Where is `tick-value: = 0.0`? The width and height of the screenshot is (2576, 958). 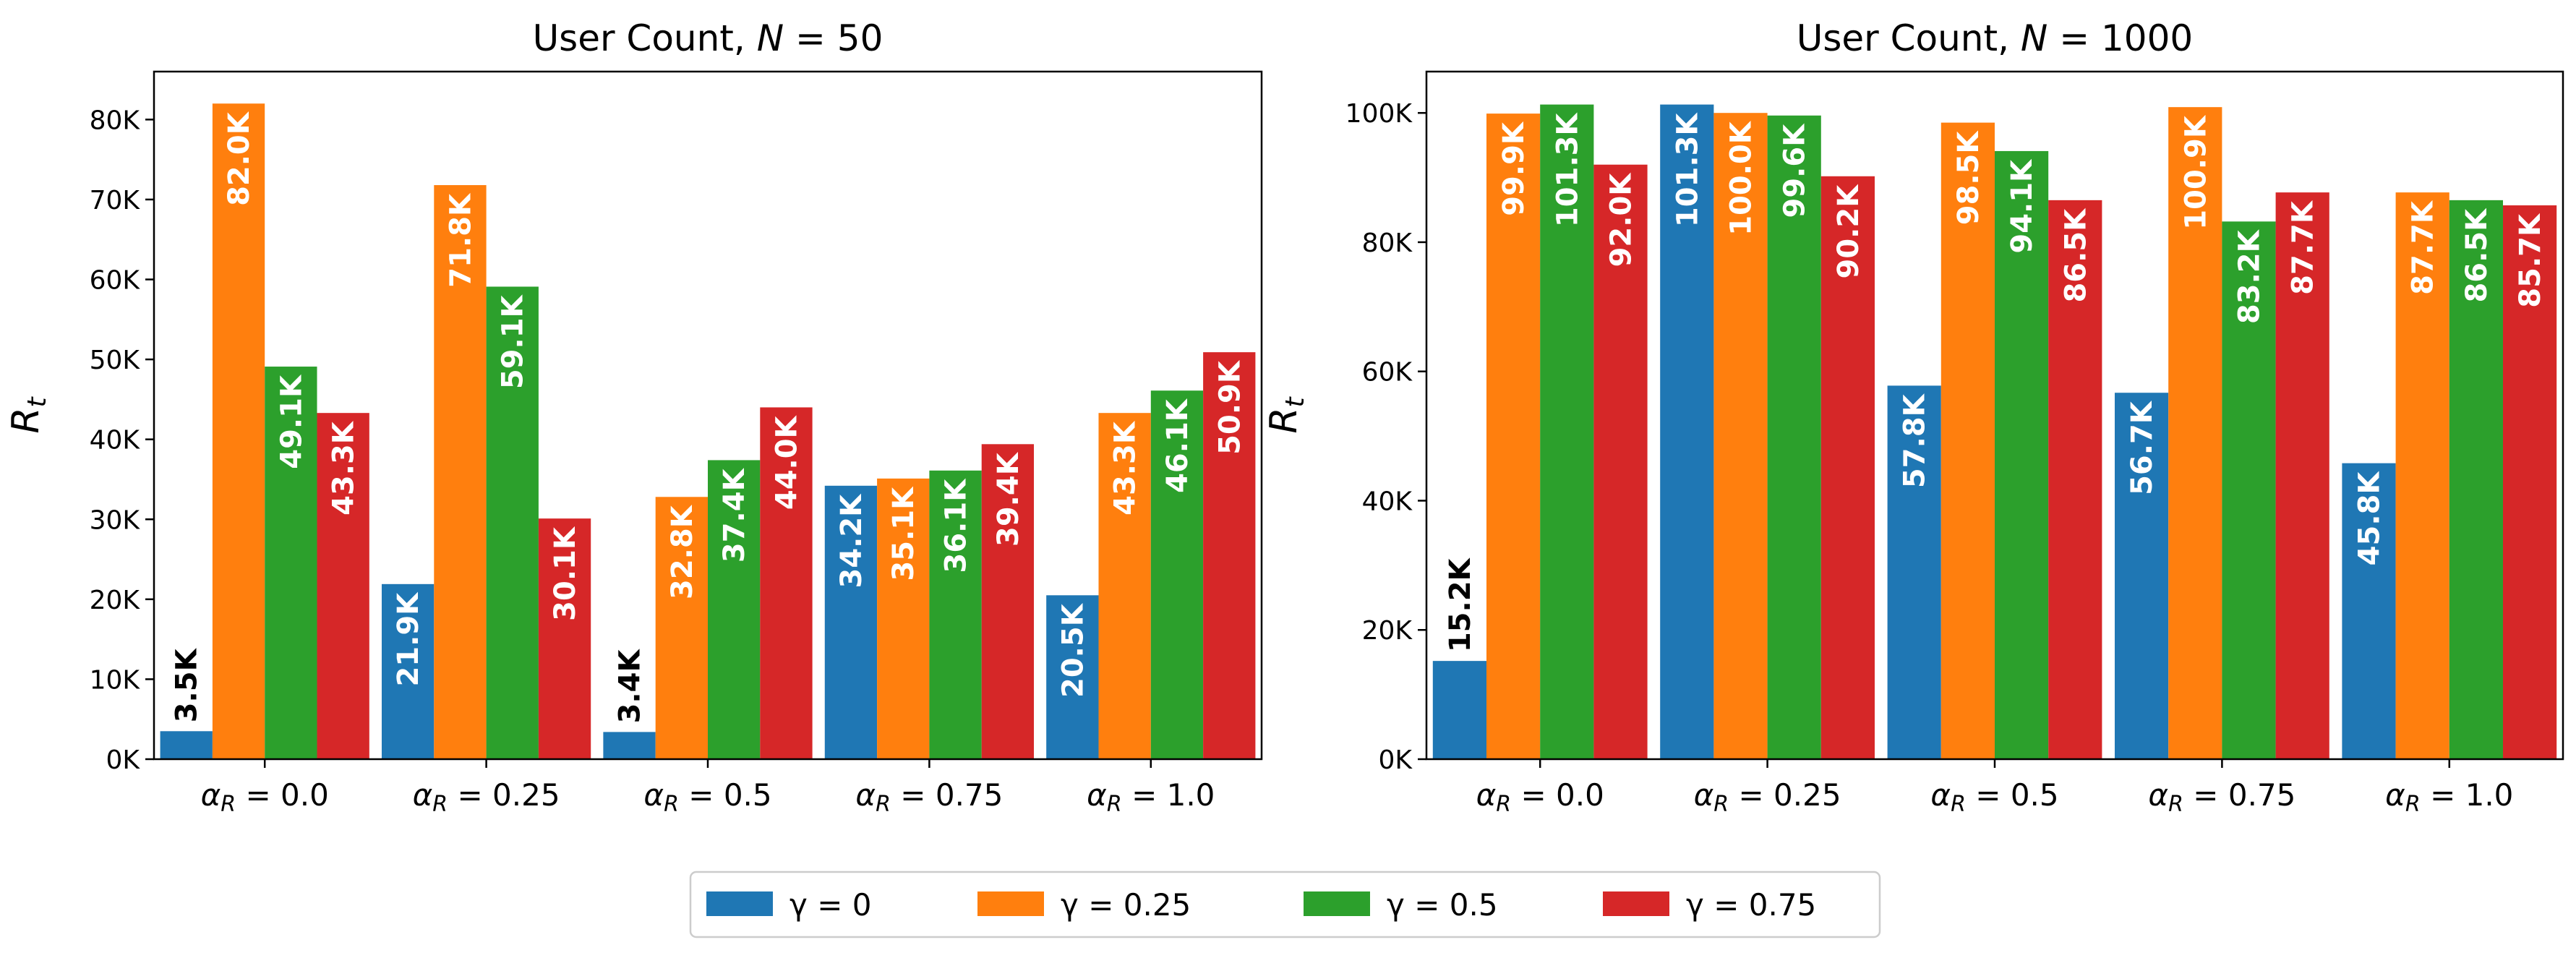
tick-value: = 0.0 is located at coordinates (1557, 795).